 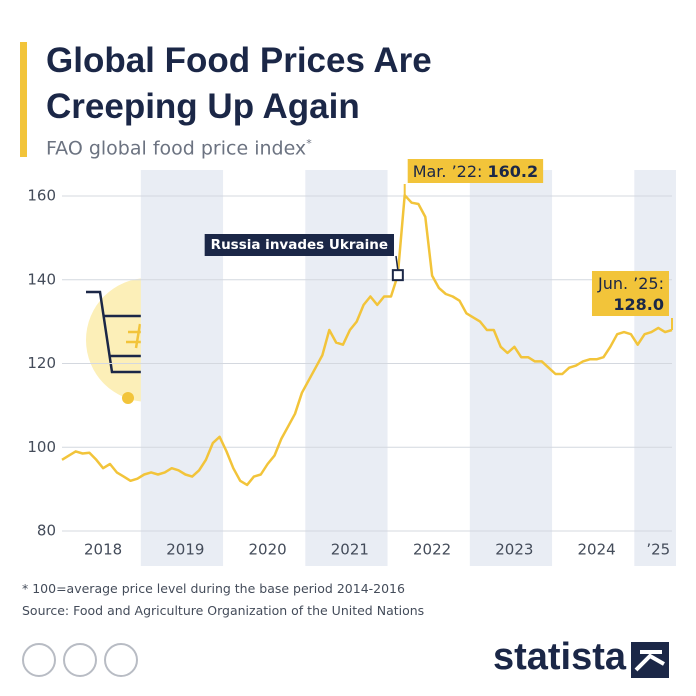 What do you see at coordinates (41, 363) in the screenshot?
I see `y-tick-label: 120` at bounding box center [41, 363].